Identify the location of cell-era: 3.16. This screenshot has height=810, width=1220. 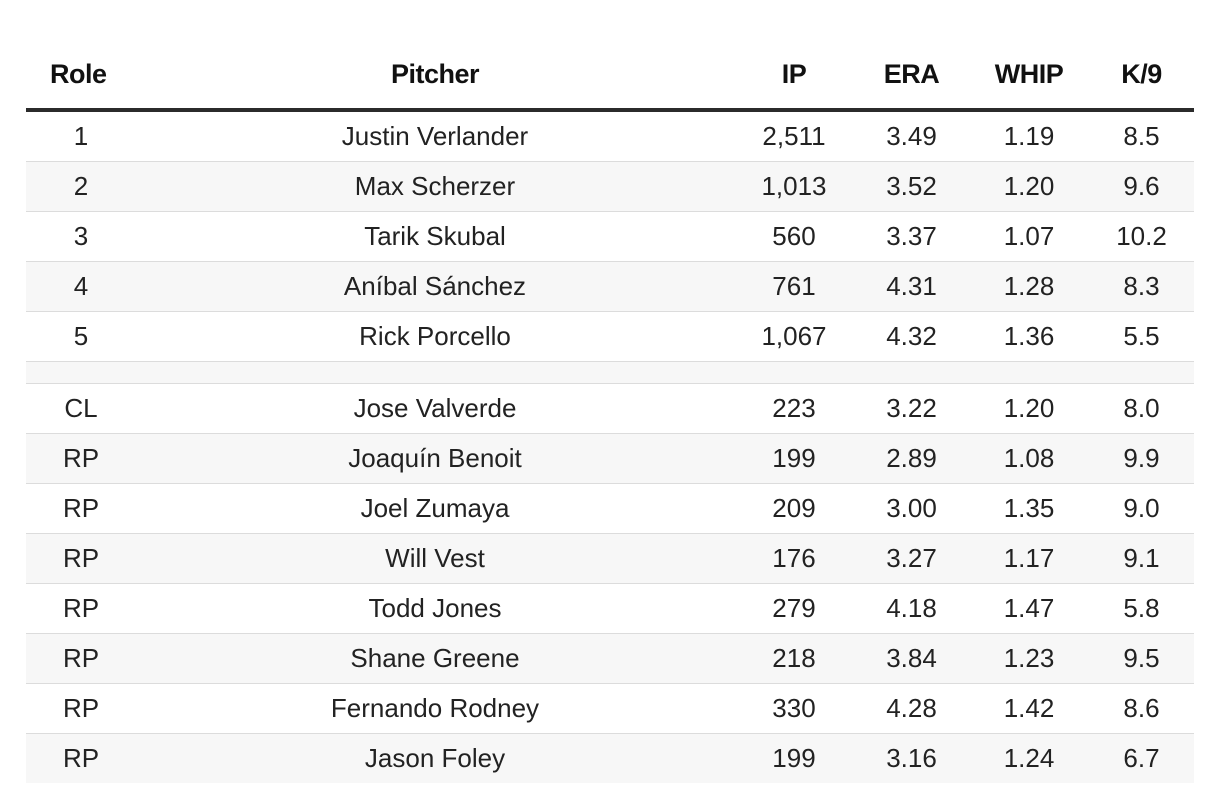
(911, 758).